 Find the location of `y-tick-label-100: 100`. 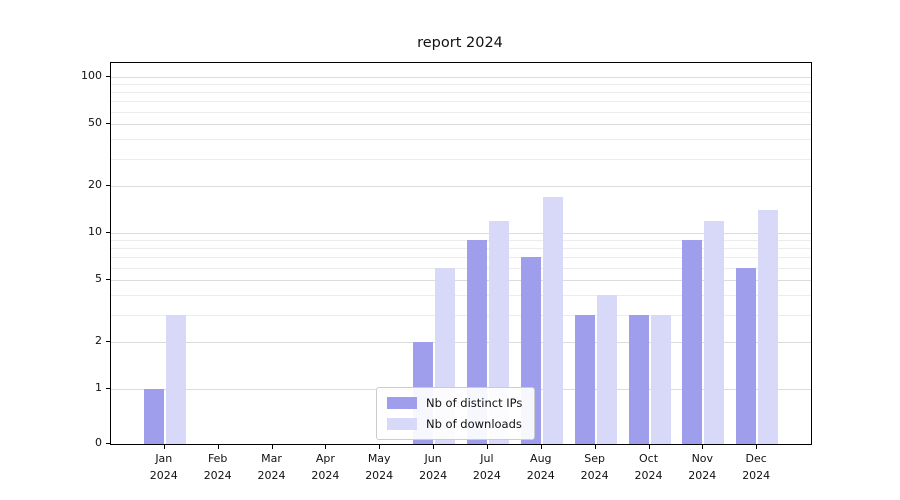

y-tick-label-100: 100 is located at coordinates (91, 76).